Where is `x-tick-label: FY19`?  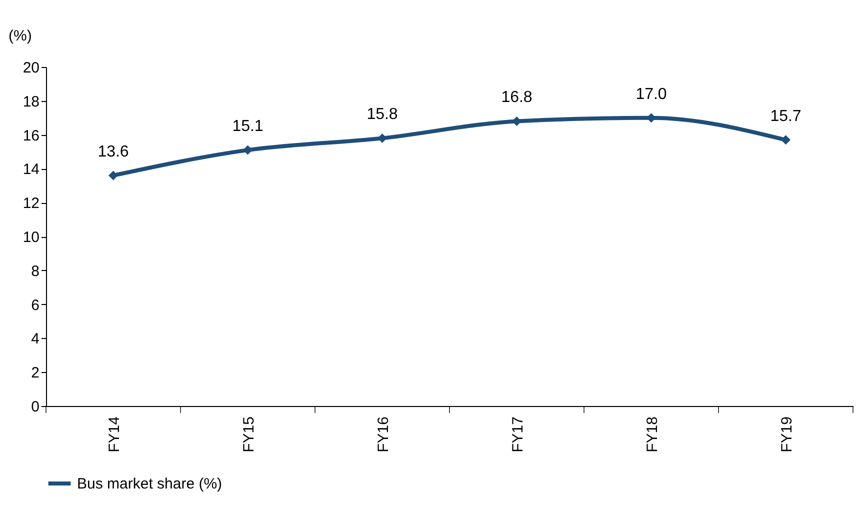 x-tick-label: FY19 is located at coordinates (787, 434).